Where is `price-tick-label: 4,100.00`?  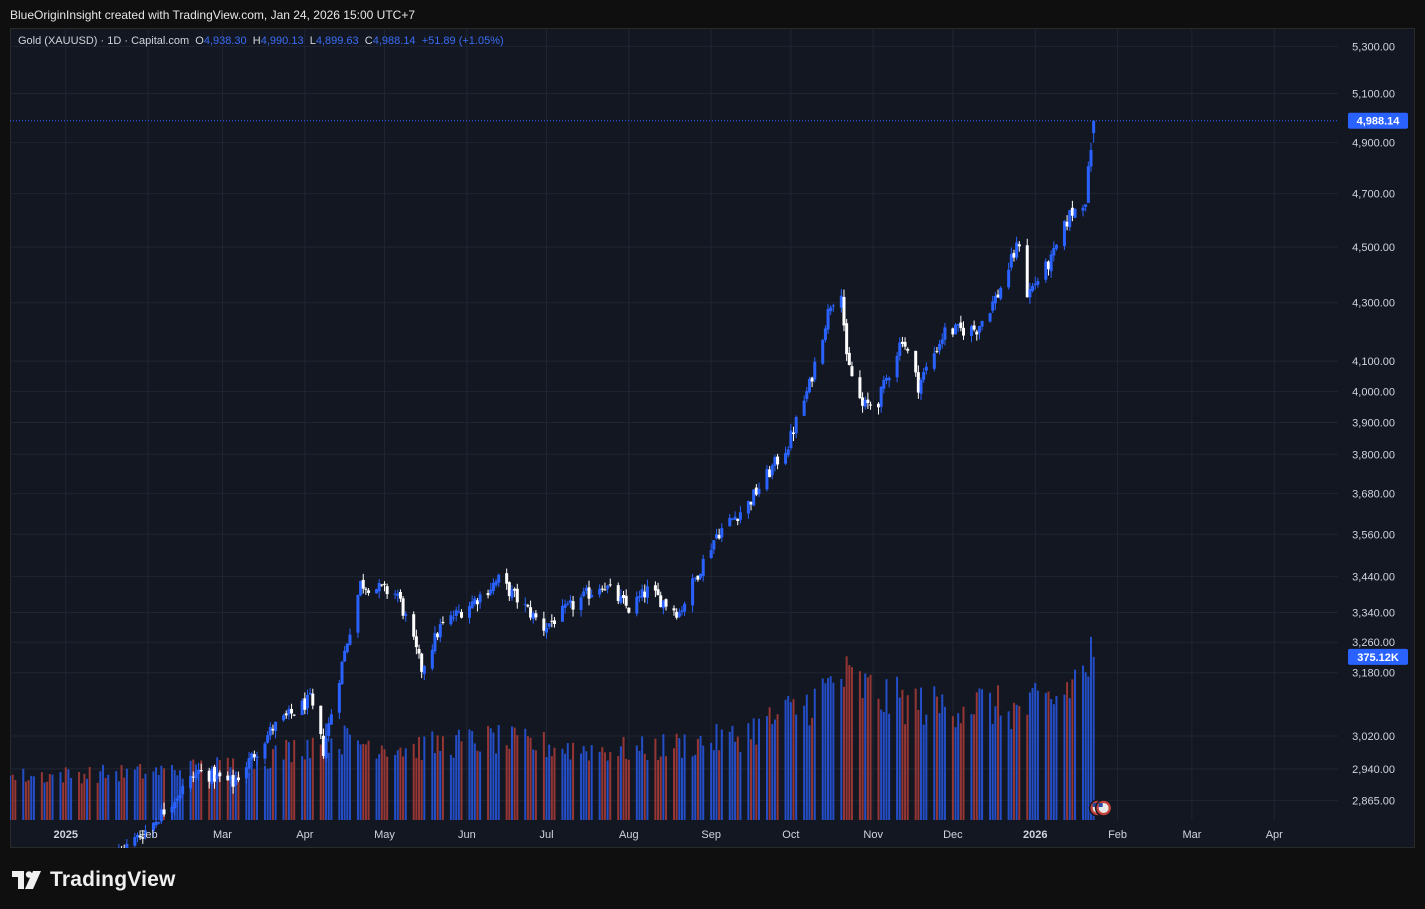
price-tick-label: 4,100.00 is located at coordinates (1373, 362).